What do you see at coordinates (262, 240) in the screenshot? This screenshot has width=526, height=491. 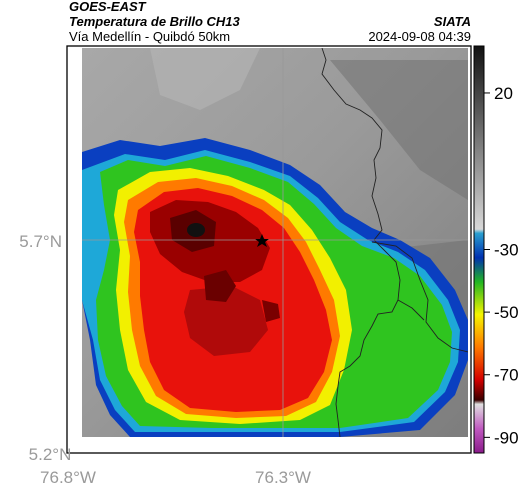 I see `star-icon` at bounding box center [262, 240].